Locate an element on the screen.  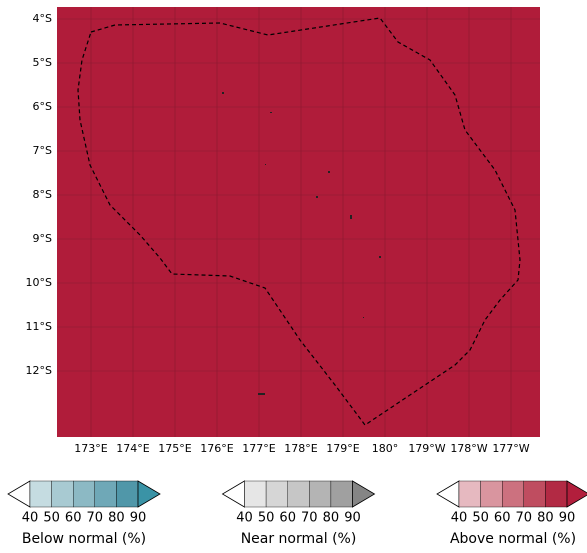
lat-label: 12°S is located at coordinates (39, 370).